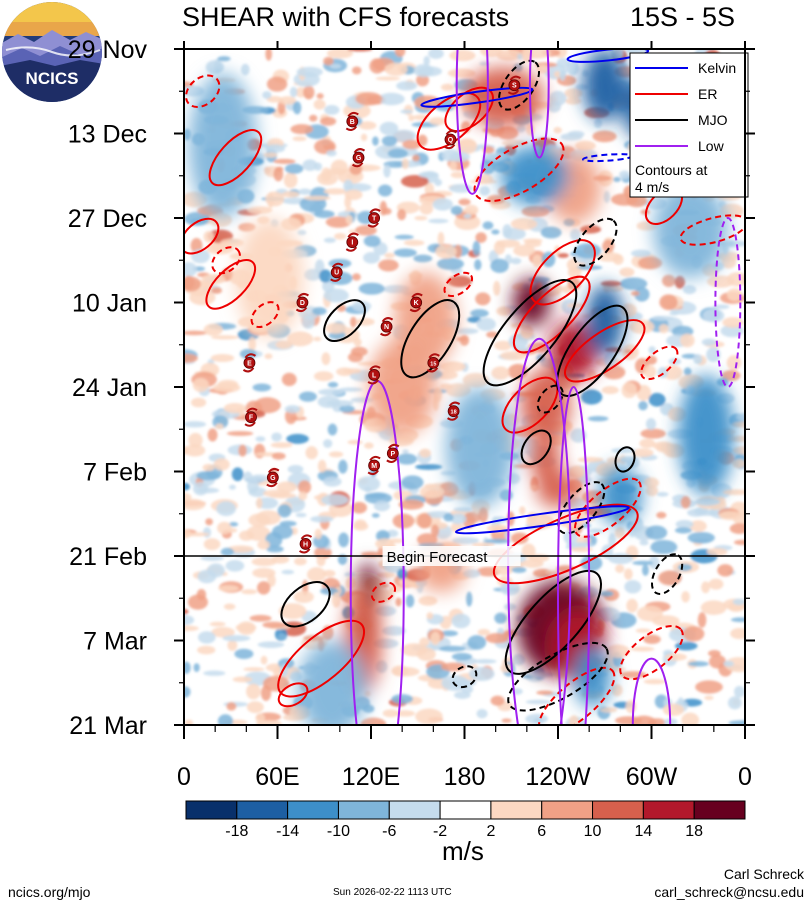 This screenshot has width=809, height=907. What do you see at coordinates (392, 454) in the screenshot?
I see `storm-label: P` at bounding box center [392, 454].